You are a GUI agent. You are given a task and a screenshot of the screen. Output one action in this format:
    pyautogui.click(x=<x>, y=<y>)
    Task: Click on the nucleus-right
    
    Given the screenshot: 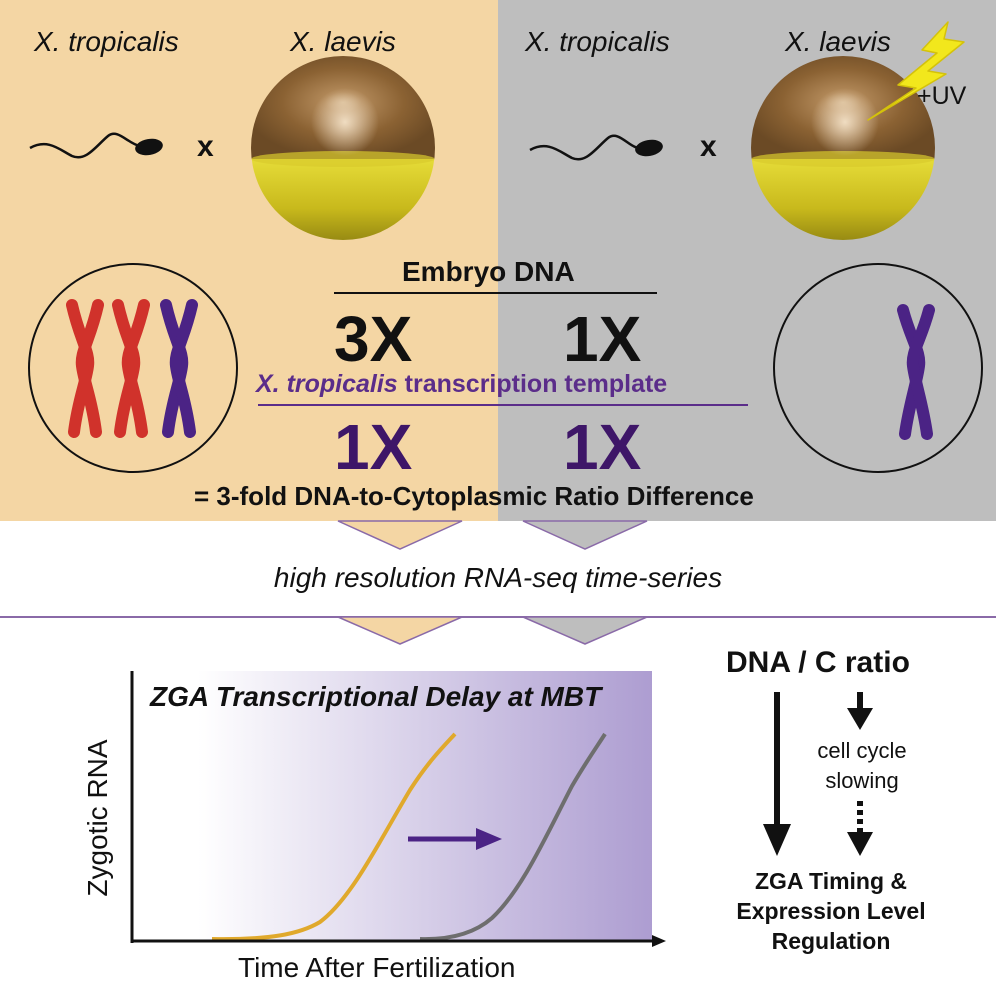 What is the action you would take?
    pyautogui.click(x=878, y=368)
    